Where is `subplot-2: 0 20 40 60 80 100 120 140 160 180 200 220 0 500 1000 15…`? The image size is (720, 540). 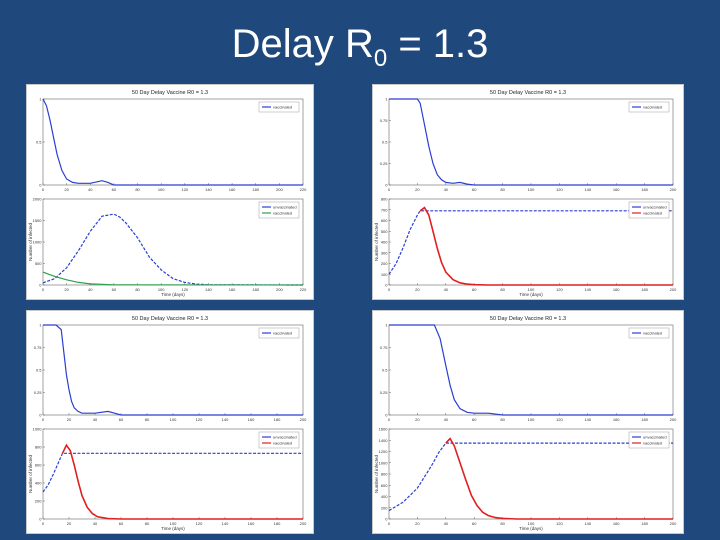
subplot-2: 0 20 40 60 80 100 120 140 160 180 200 220 0 500 1000 15… is located at coordinates (167, 247).